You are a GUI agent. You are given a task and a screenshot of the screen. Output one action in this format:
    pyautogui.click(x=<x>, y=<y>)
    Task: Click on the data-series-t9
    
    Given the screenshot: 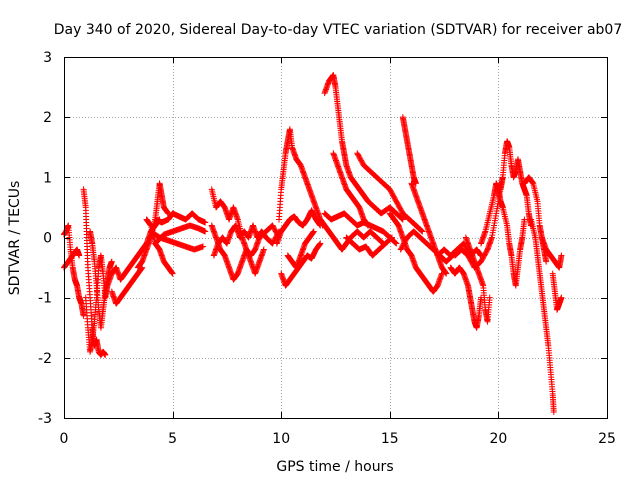 What is the action you would take?
    pyautogui.click(x=159, y=246)
    